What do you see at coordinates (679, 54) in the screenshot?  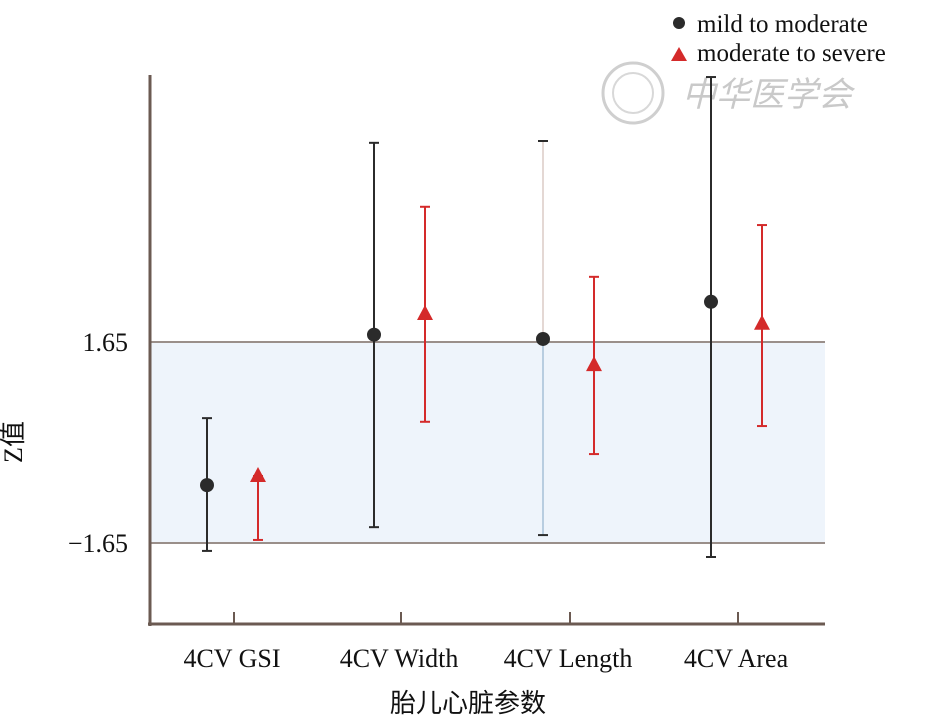 I see `legend-triangle-icon` at bounding box center [679, 54].